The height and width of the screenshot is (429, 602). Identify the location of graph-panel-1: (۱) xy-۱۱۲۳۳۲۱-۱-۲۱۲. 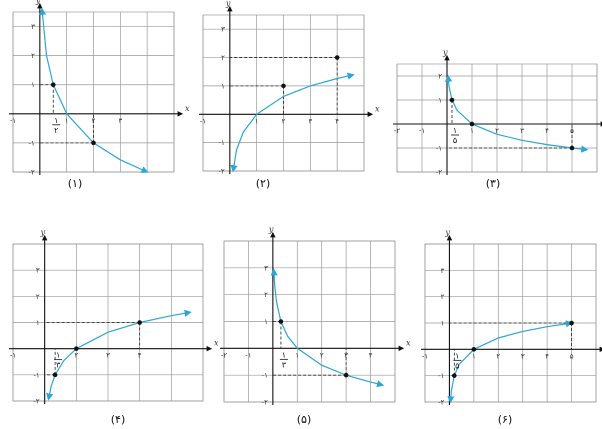
(99, 95).